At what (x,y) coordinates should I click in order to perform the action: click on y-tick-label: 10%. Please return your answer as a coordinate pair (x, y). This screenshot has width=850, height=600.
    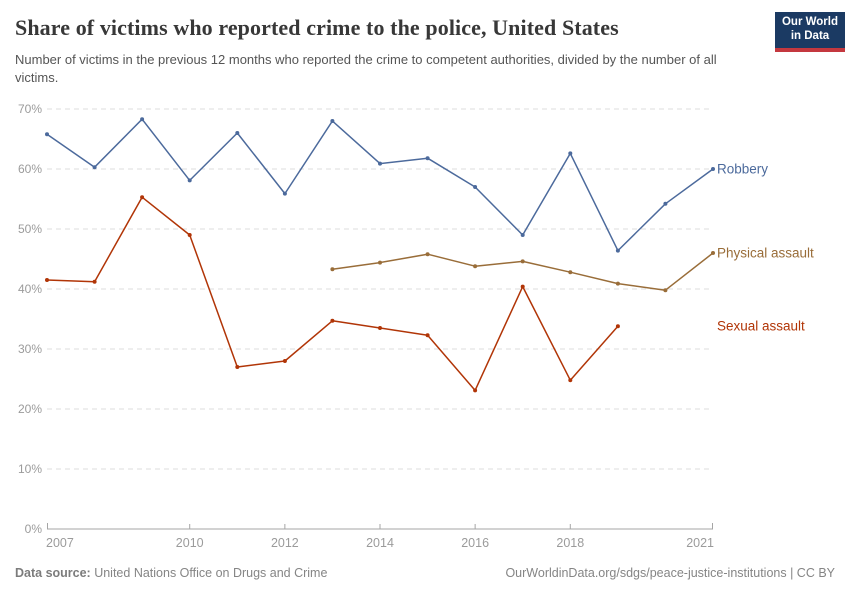
    Looking at the image, I should click on (30, 469).